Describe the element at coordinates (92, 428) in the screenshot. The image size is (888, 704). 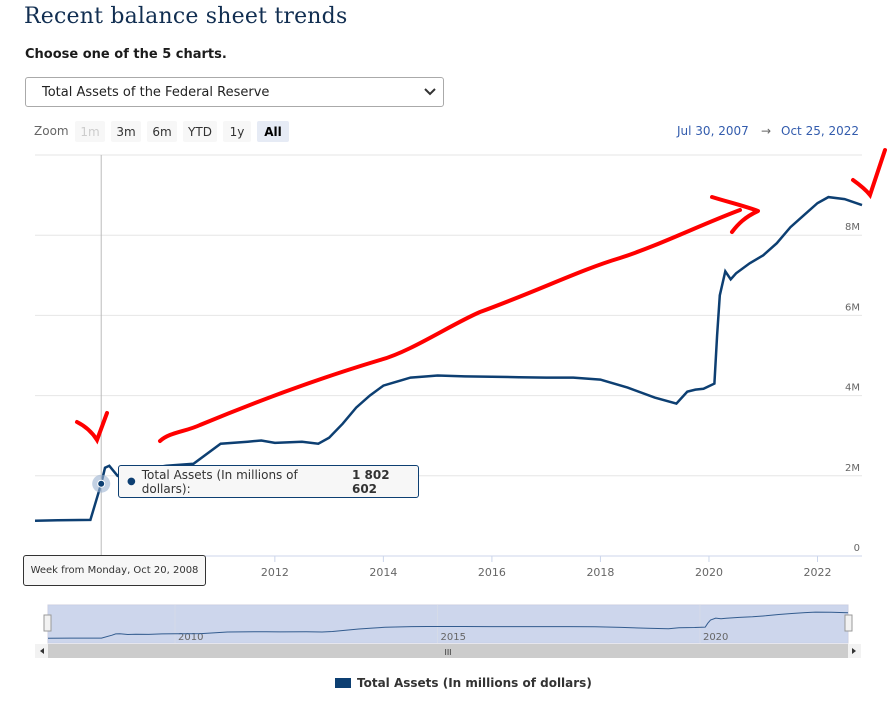
I see `annotation-check-left` at that location.